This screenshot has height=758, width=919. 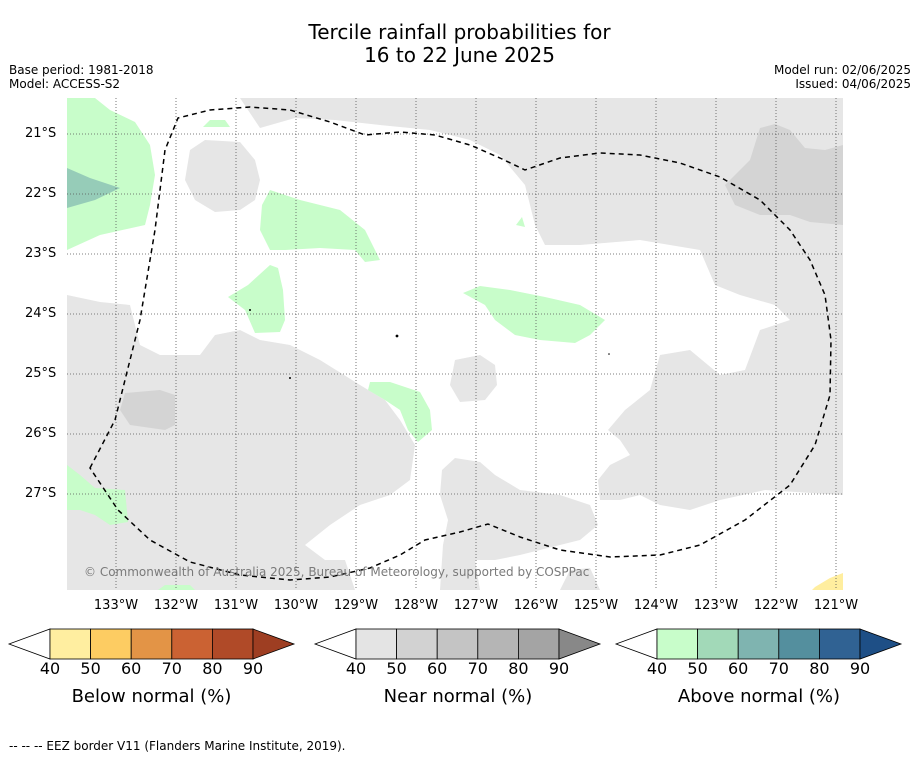 What do you see at coordinates (41, 373) in the screenshot?
I see `lat-label: 25°S` at bounding box center [41, 373].